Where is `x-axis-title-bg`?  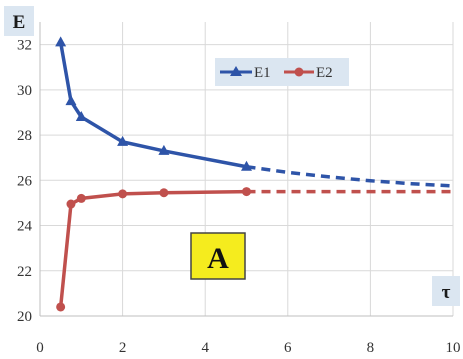
x-axis-title-bg is located at coordinates (446, 291).